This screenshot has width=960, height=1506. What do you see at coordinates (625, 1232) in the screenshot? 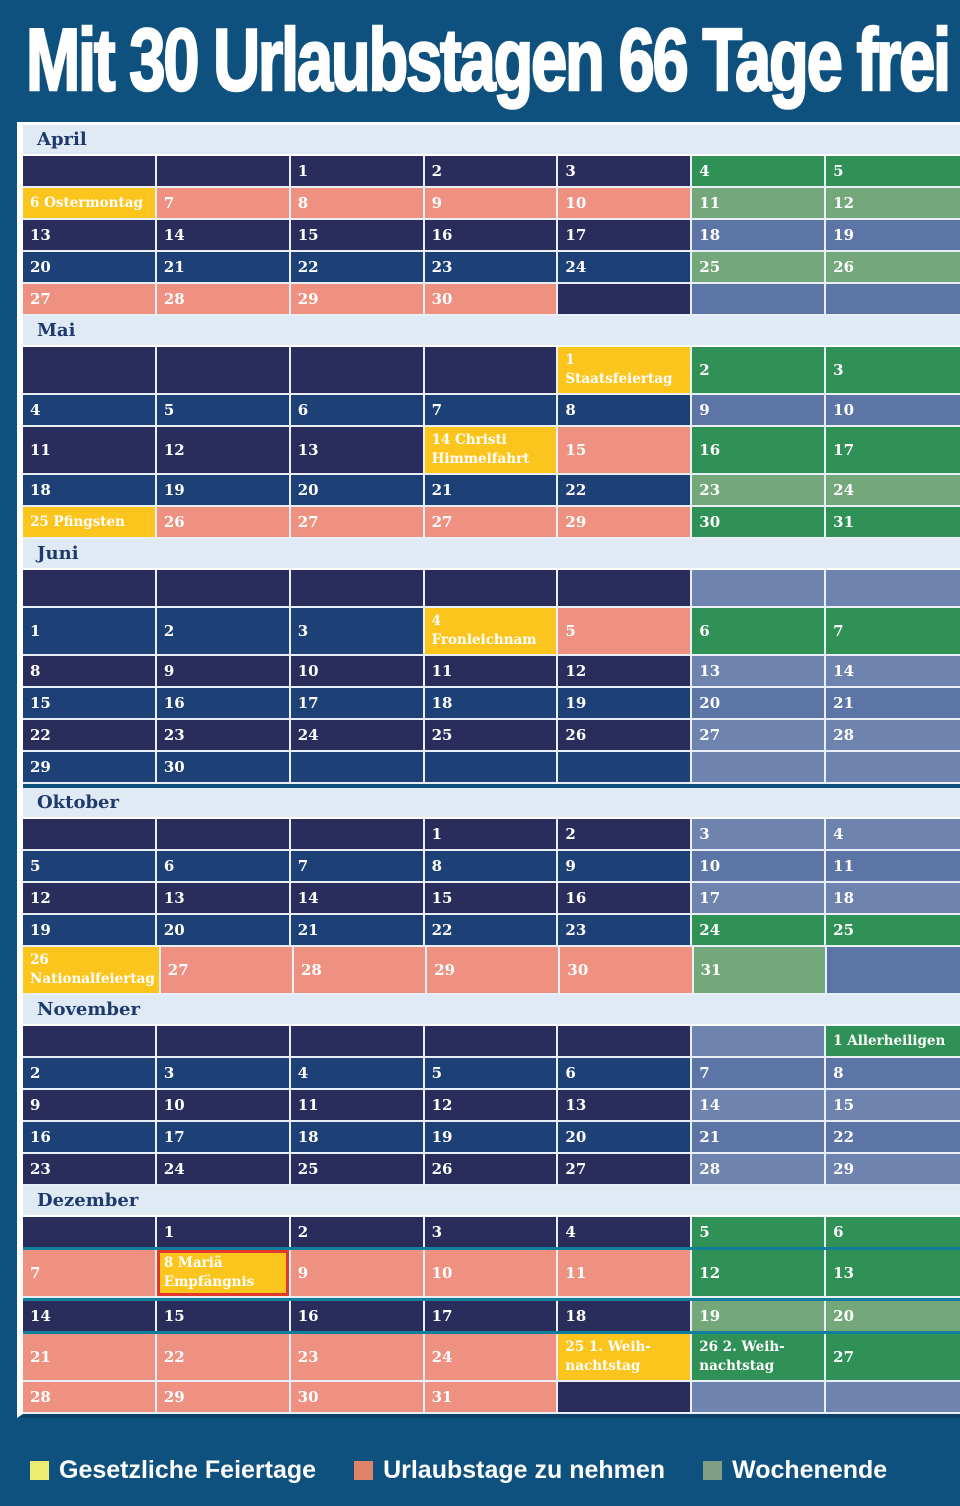
I see `workday-cell: 4` at bounding box center [625, 1232].